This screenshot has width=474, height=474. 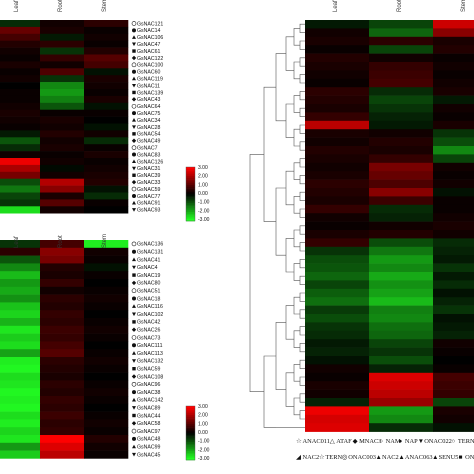 What do you see at coordinates (150, 93) in the screenshot?
I see `gene-label: GsNAC139` at bounding box center [150, 93].